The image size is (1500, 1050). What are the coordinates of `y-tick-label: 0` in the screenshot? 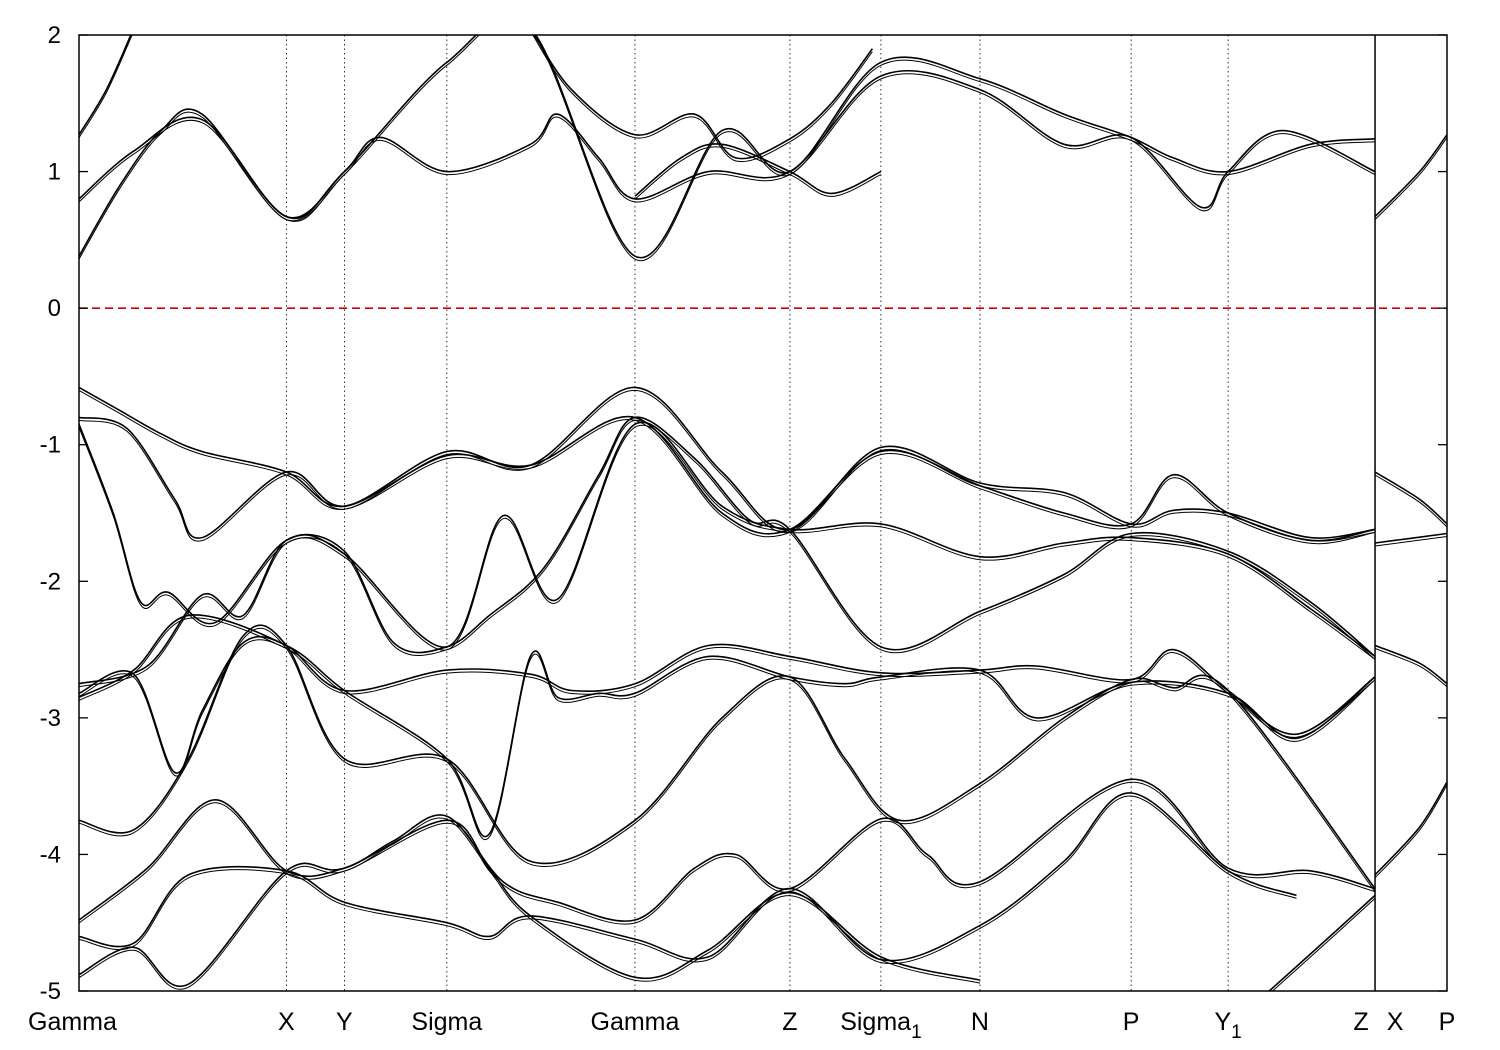 It's located at (54, 308).